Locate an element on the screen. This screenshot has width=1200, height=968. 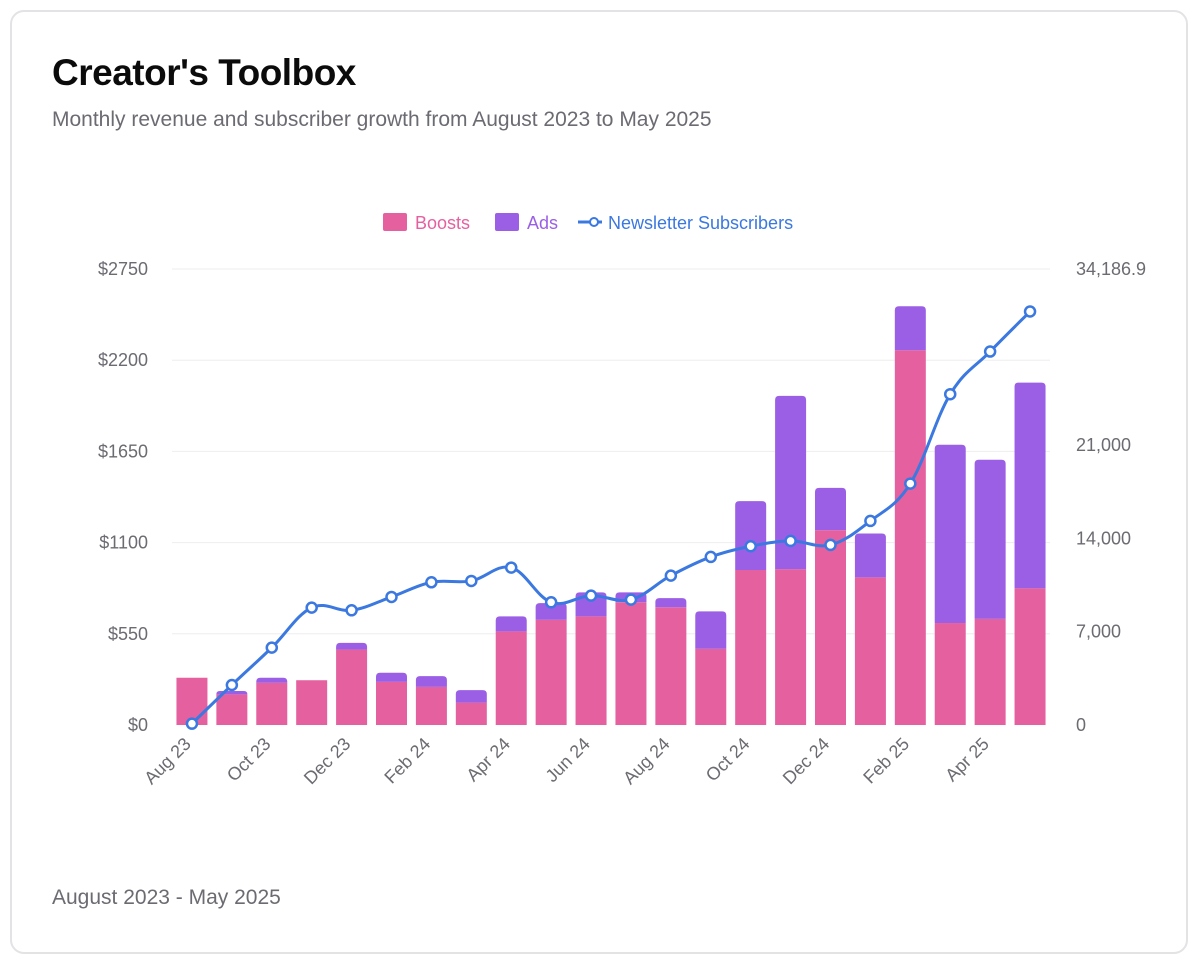
y-left-tick-label: $550 is located at coordinates (128, 634).